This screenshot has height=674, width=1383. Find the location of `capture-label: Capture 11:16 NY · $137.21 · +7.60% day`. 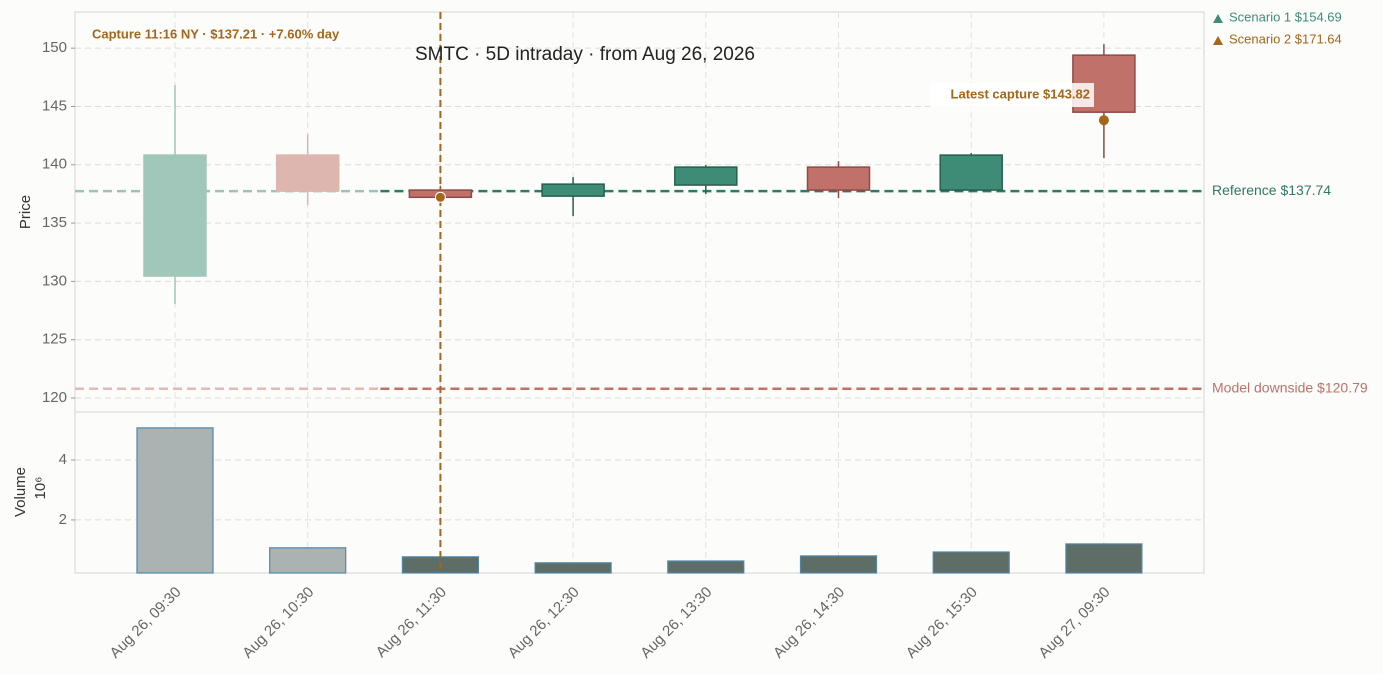

capture-label: Capture 11:16 NY · $137.21 · +7.60% day is located at coordinates (216, 33).